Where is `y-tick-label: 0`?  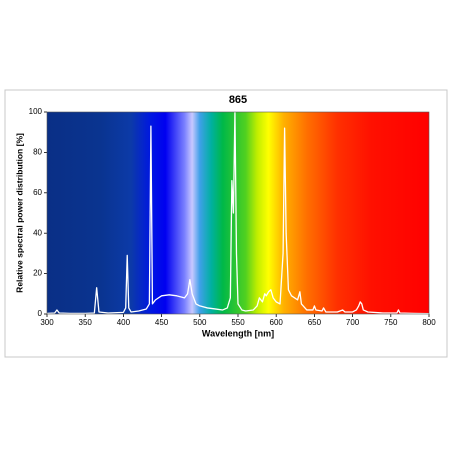
y-tick-label: 0 is located at coordinates (40, 313).